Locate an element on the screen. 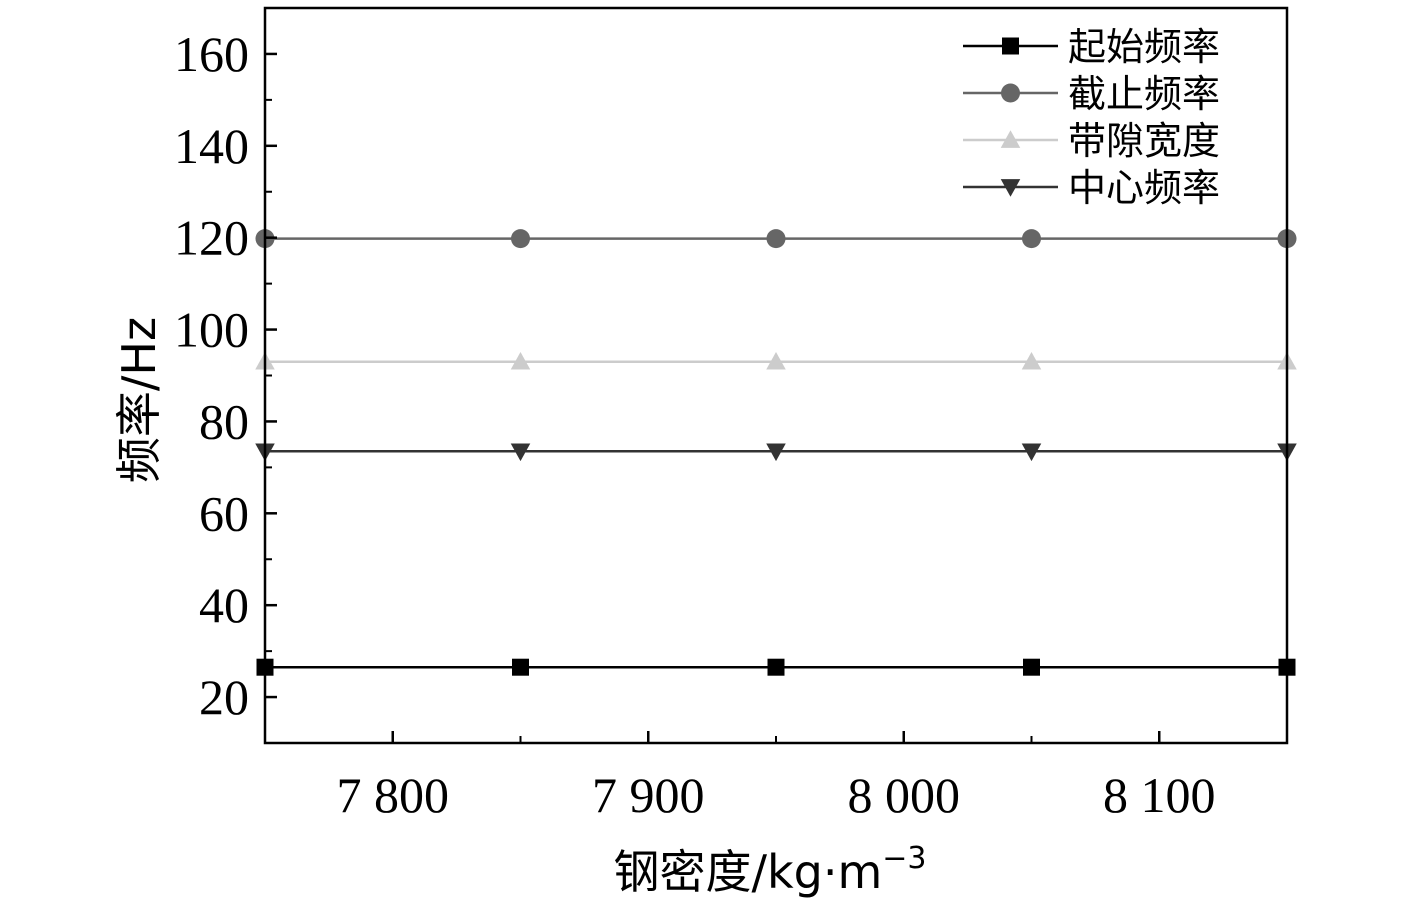 This screenshot has width=1417, height=905. y-tick-label: 60 is located at coordinates (224, 513).